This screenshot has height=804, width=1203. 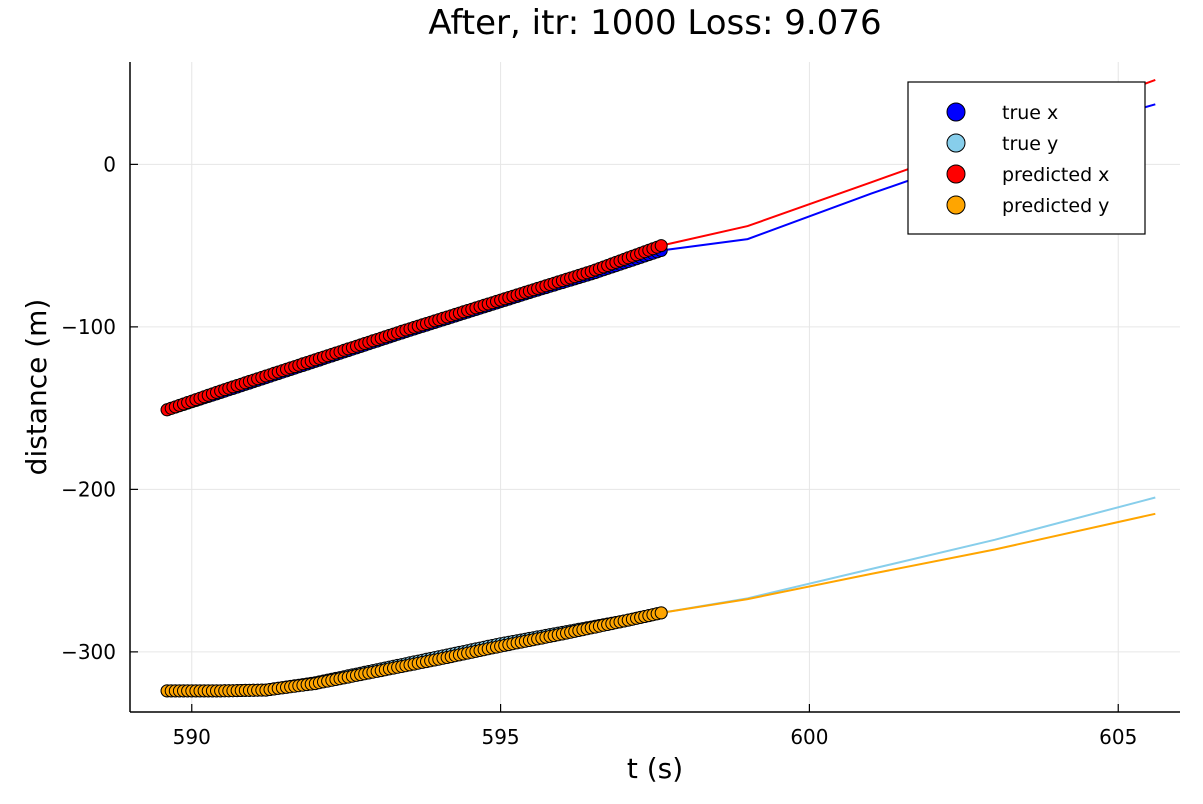 I want to click on chart-title: After, itr: 1000 Loss: 9.076, so click(x=654, y=23).